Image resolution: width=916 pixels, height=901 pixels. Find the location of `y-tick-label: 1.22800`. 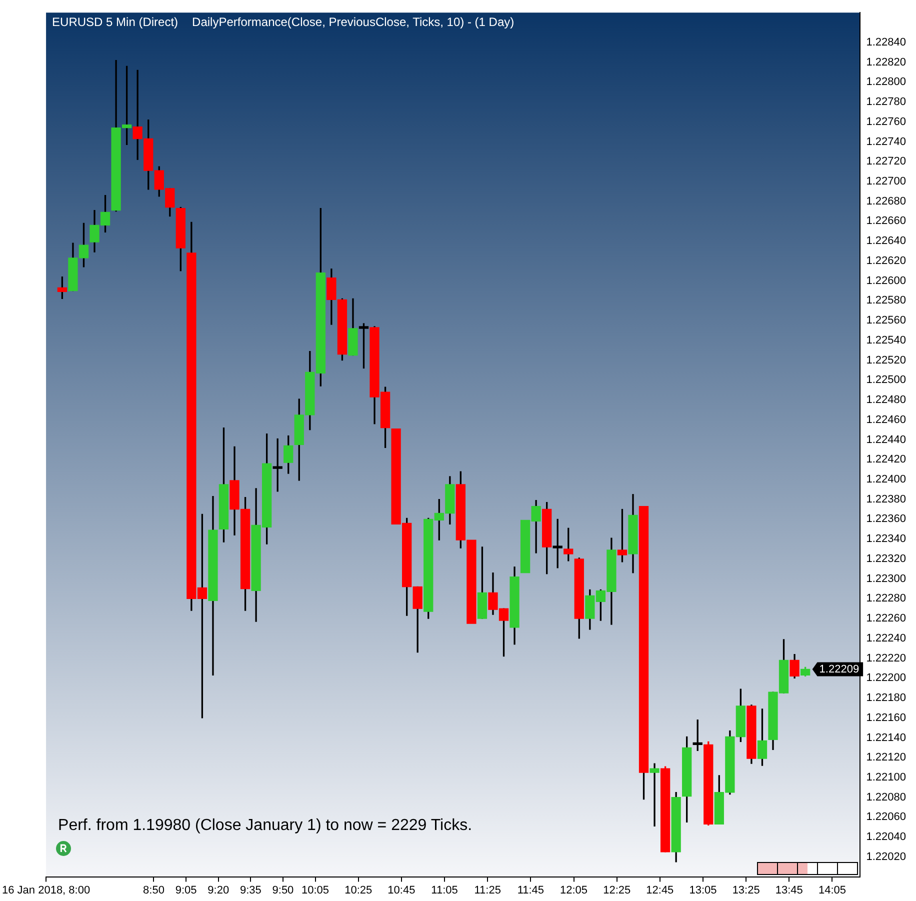

y-tick-label: 1.22800 is located at coordinates (886, 82).